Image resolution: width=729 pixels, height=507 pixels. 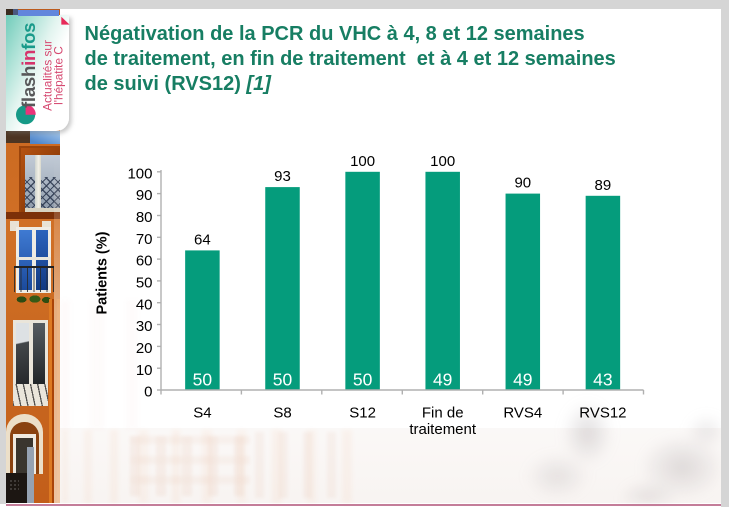 What do you see at coordinates (144, 348) in the screenshot?
I see `svg-text: 20` at bounding box center [144, 348].